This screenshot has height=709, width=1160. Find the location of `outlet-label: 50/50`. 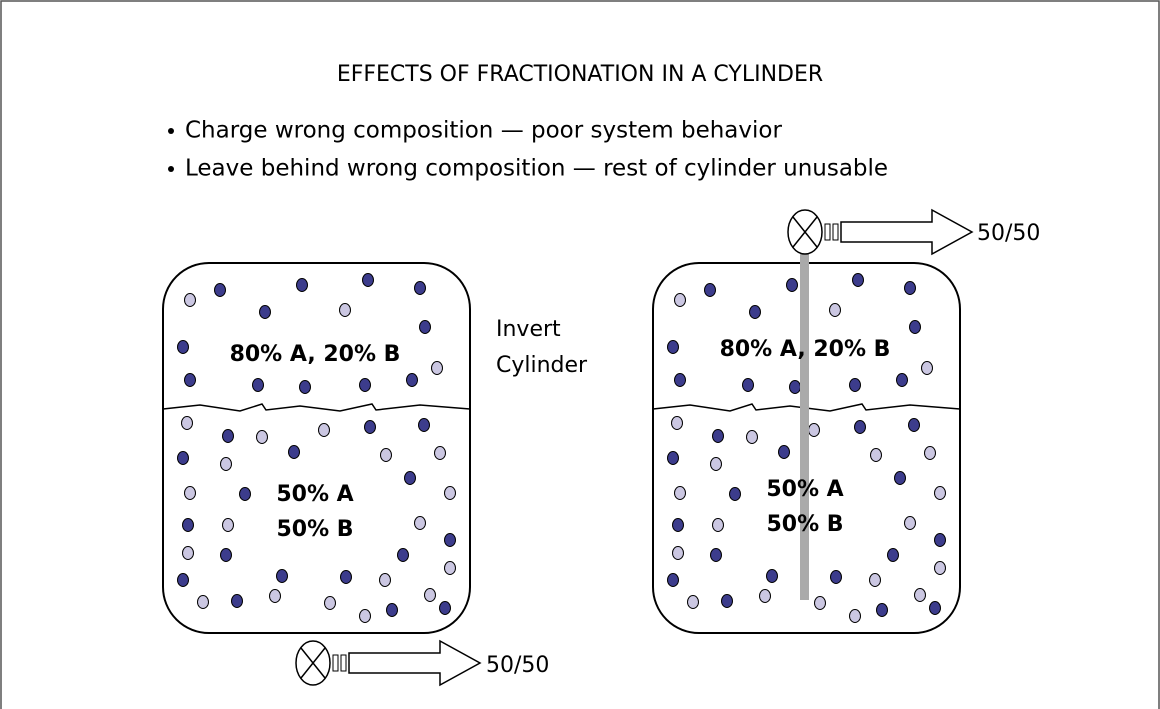

outlet-label: 50/50 is located at coordinates (517, 665).